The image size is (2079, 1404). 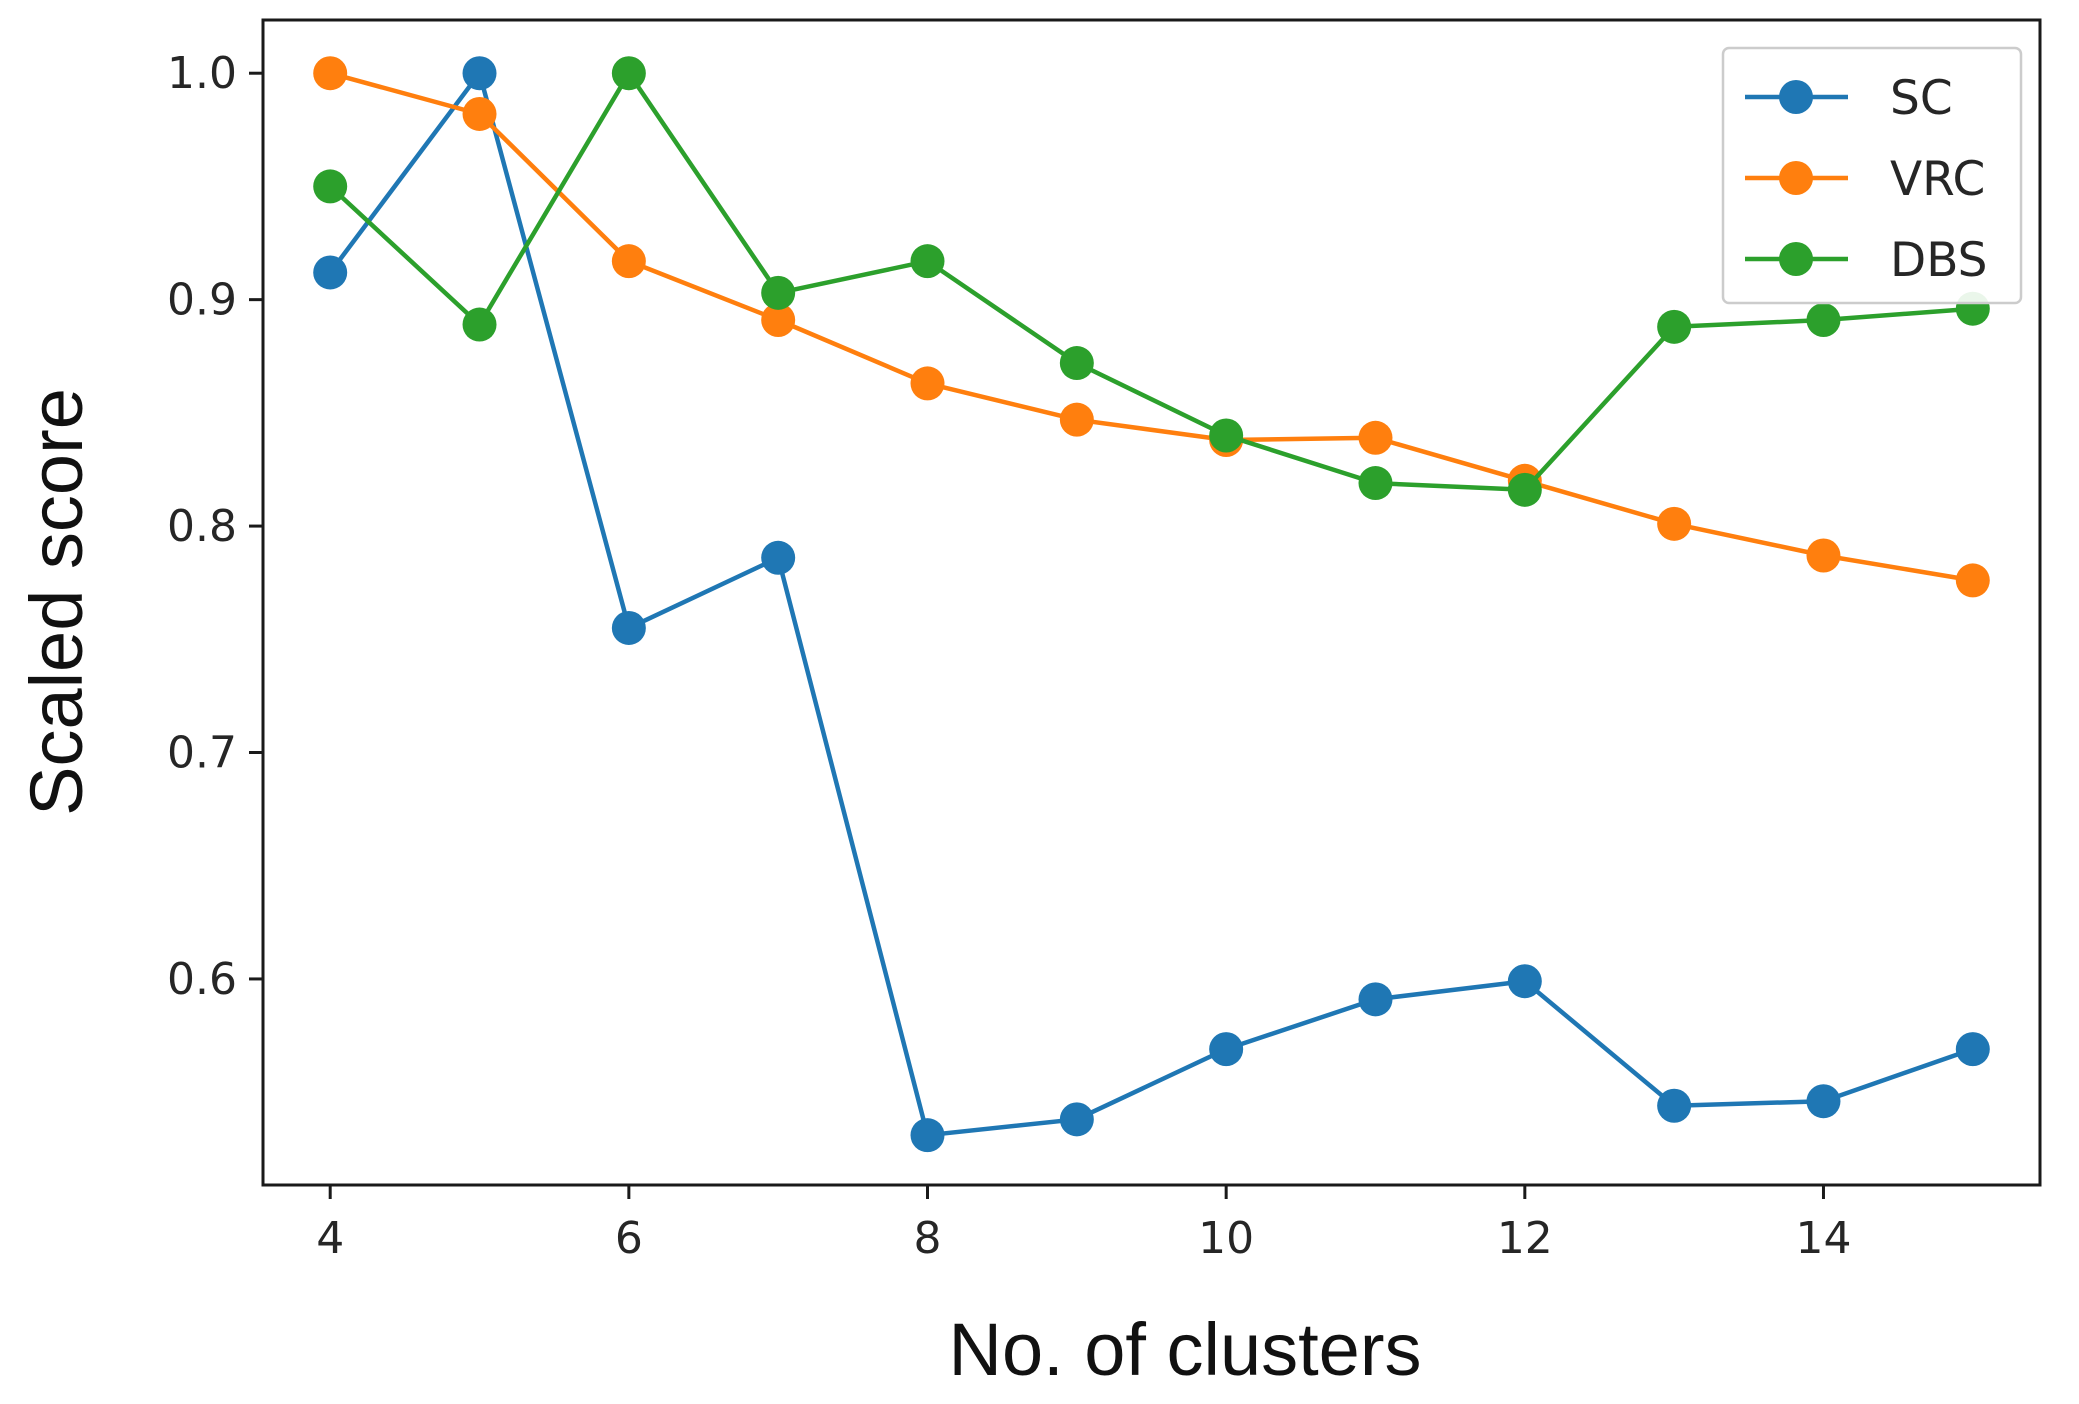 I want to click on x-tick-label: 12, so click(x=1525, y=1238).